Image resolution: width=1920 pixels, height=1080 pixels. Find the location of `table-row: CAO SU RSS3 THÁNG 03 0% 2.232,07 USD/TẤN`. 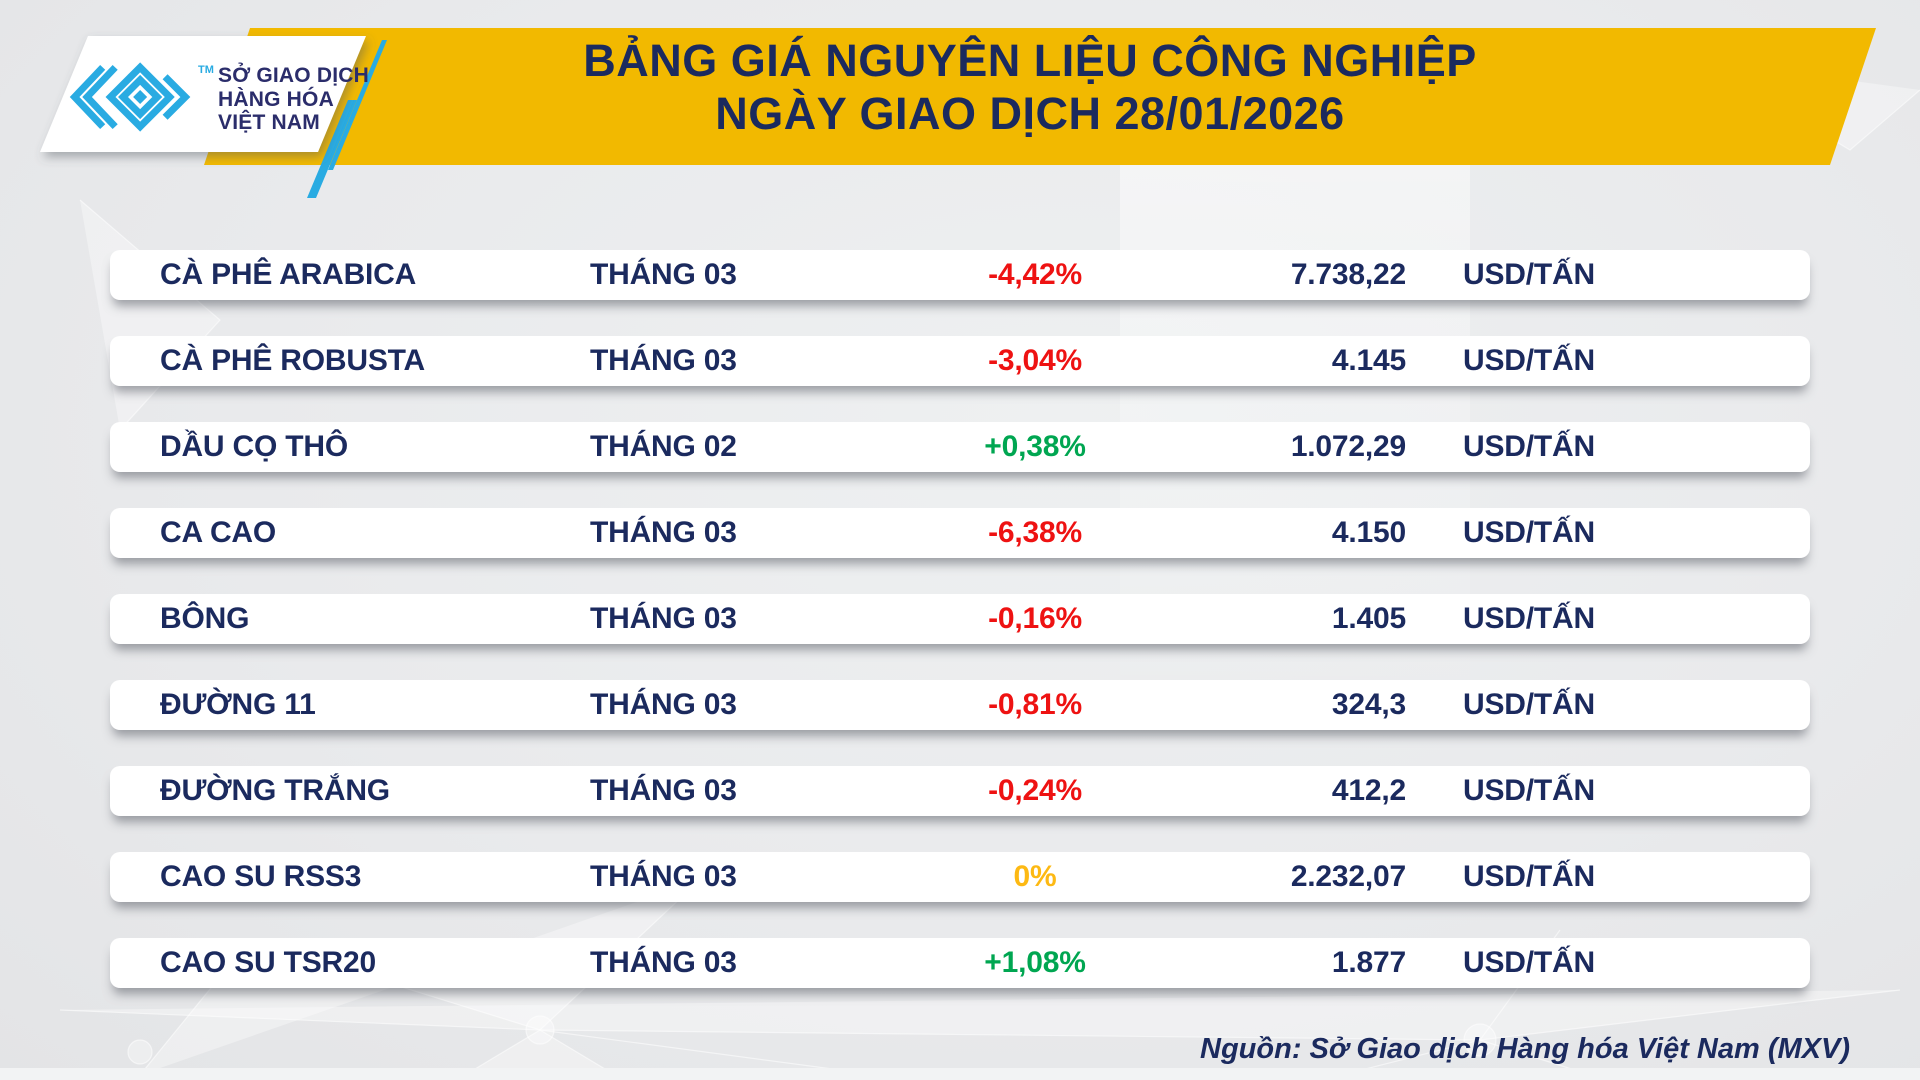

table-row: CAO SU RSS3 THÁNG 03 0% 2.232,07 USD/TẤN is located at coordinates (960, 877).